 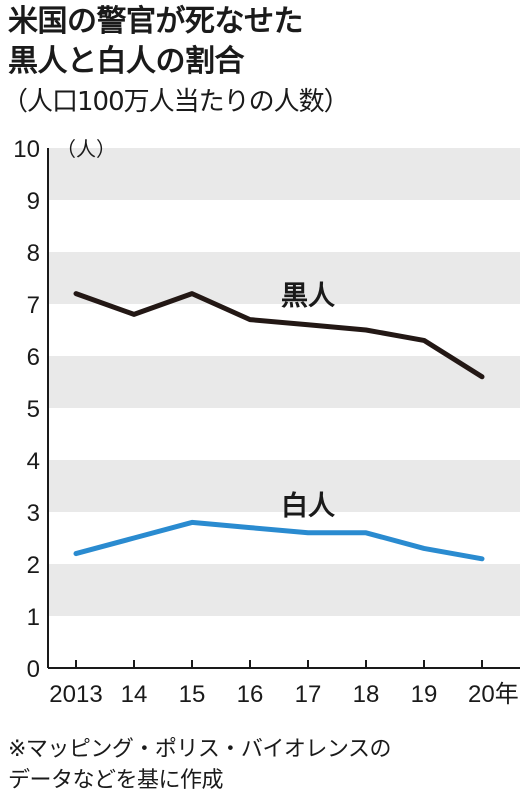 I want to click on x-tick-label: 19, so click(x=424, y=694).